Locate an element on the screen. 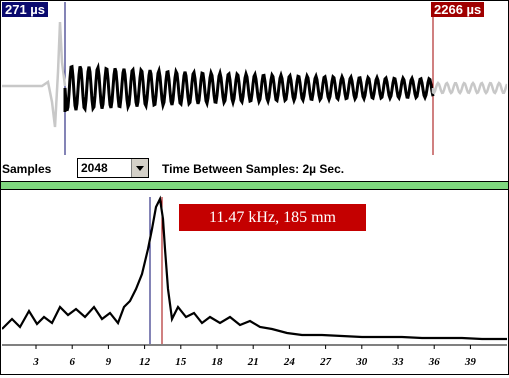  left-cursor-time-label: 271 µs is located at coordinates (25, 9).